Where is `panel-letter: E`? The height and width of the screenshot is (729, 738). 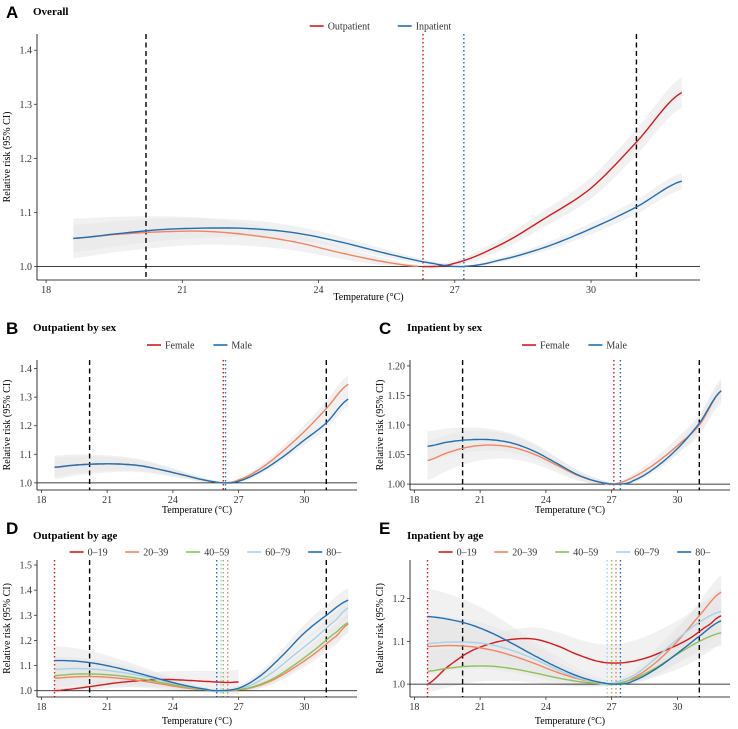 panel-letter: E is located at coordinates (384, 528).